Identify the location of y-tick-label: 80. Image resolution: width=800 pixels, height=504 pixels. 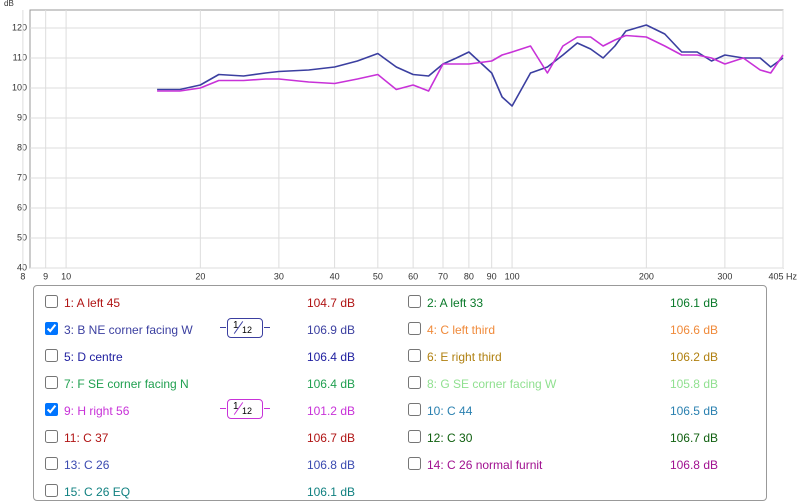
(22, 147).